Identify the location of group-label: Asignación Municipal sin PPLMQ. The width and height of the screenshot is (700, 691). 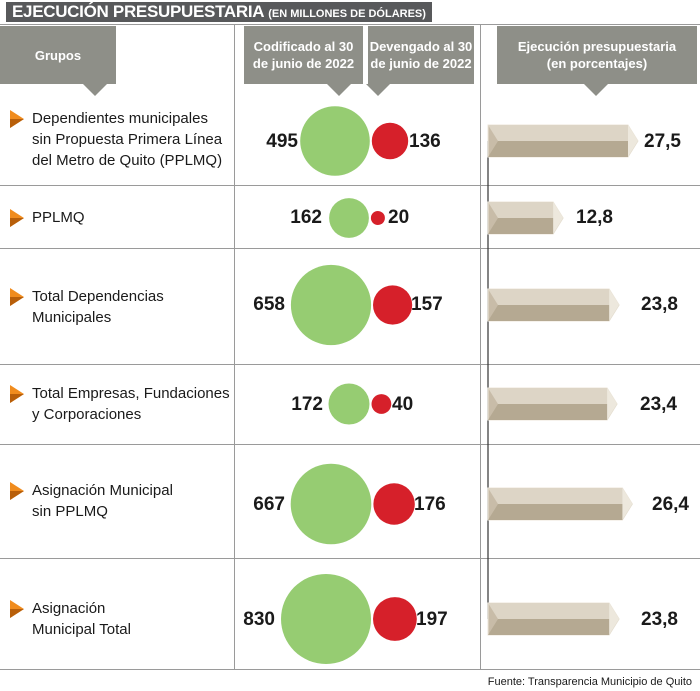
(102, 501).